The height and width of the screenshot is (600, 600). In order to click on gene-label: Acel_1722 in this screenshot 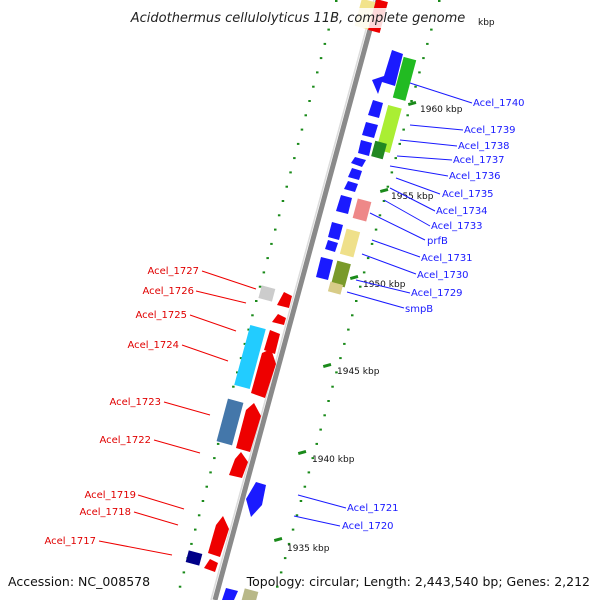, I will do `click(125, 440)`.